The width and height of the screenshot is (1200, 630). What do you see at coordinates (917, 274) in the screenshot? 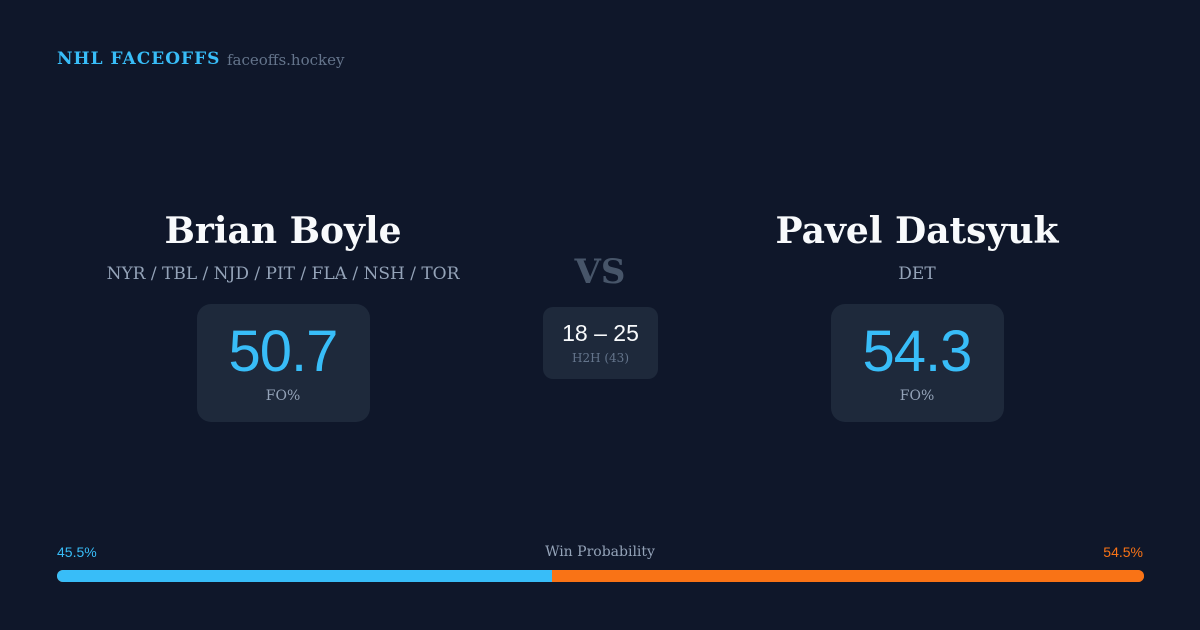
I see `player-teams: DET` at bounding box center [917, 274].